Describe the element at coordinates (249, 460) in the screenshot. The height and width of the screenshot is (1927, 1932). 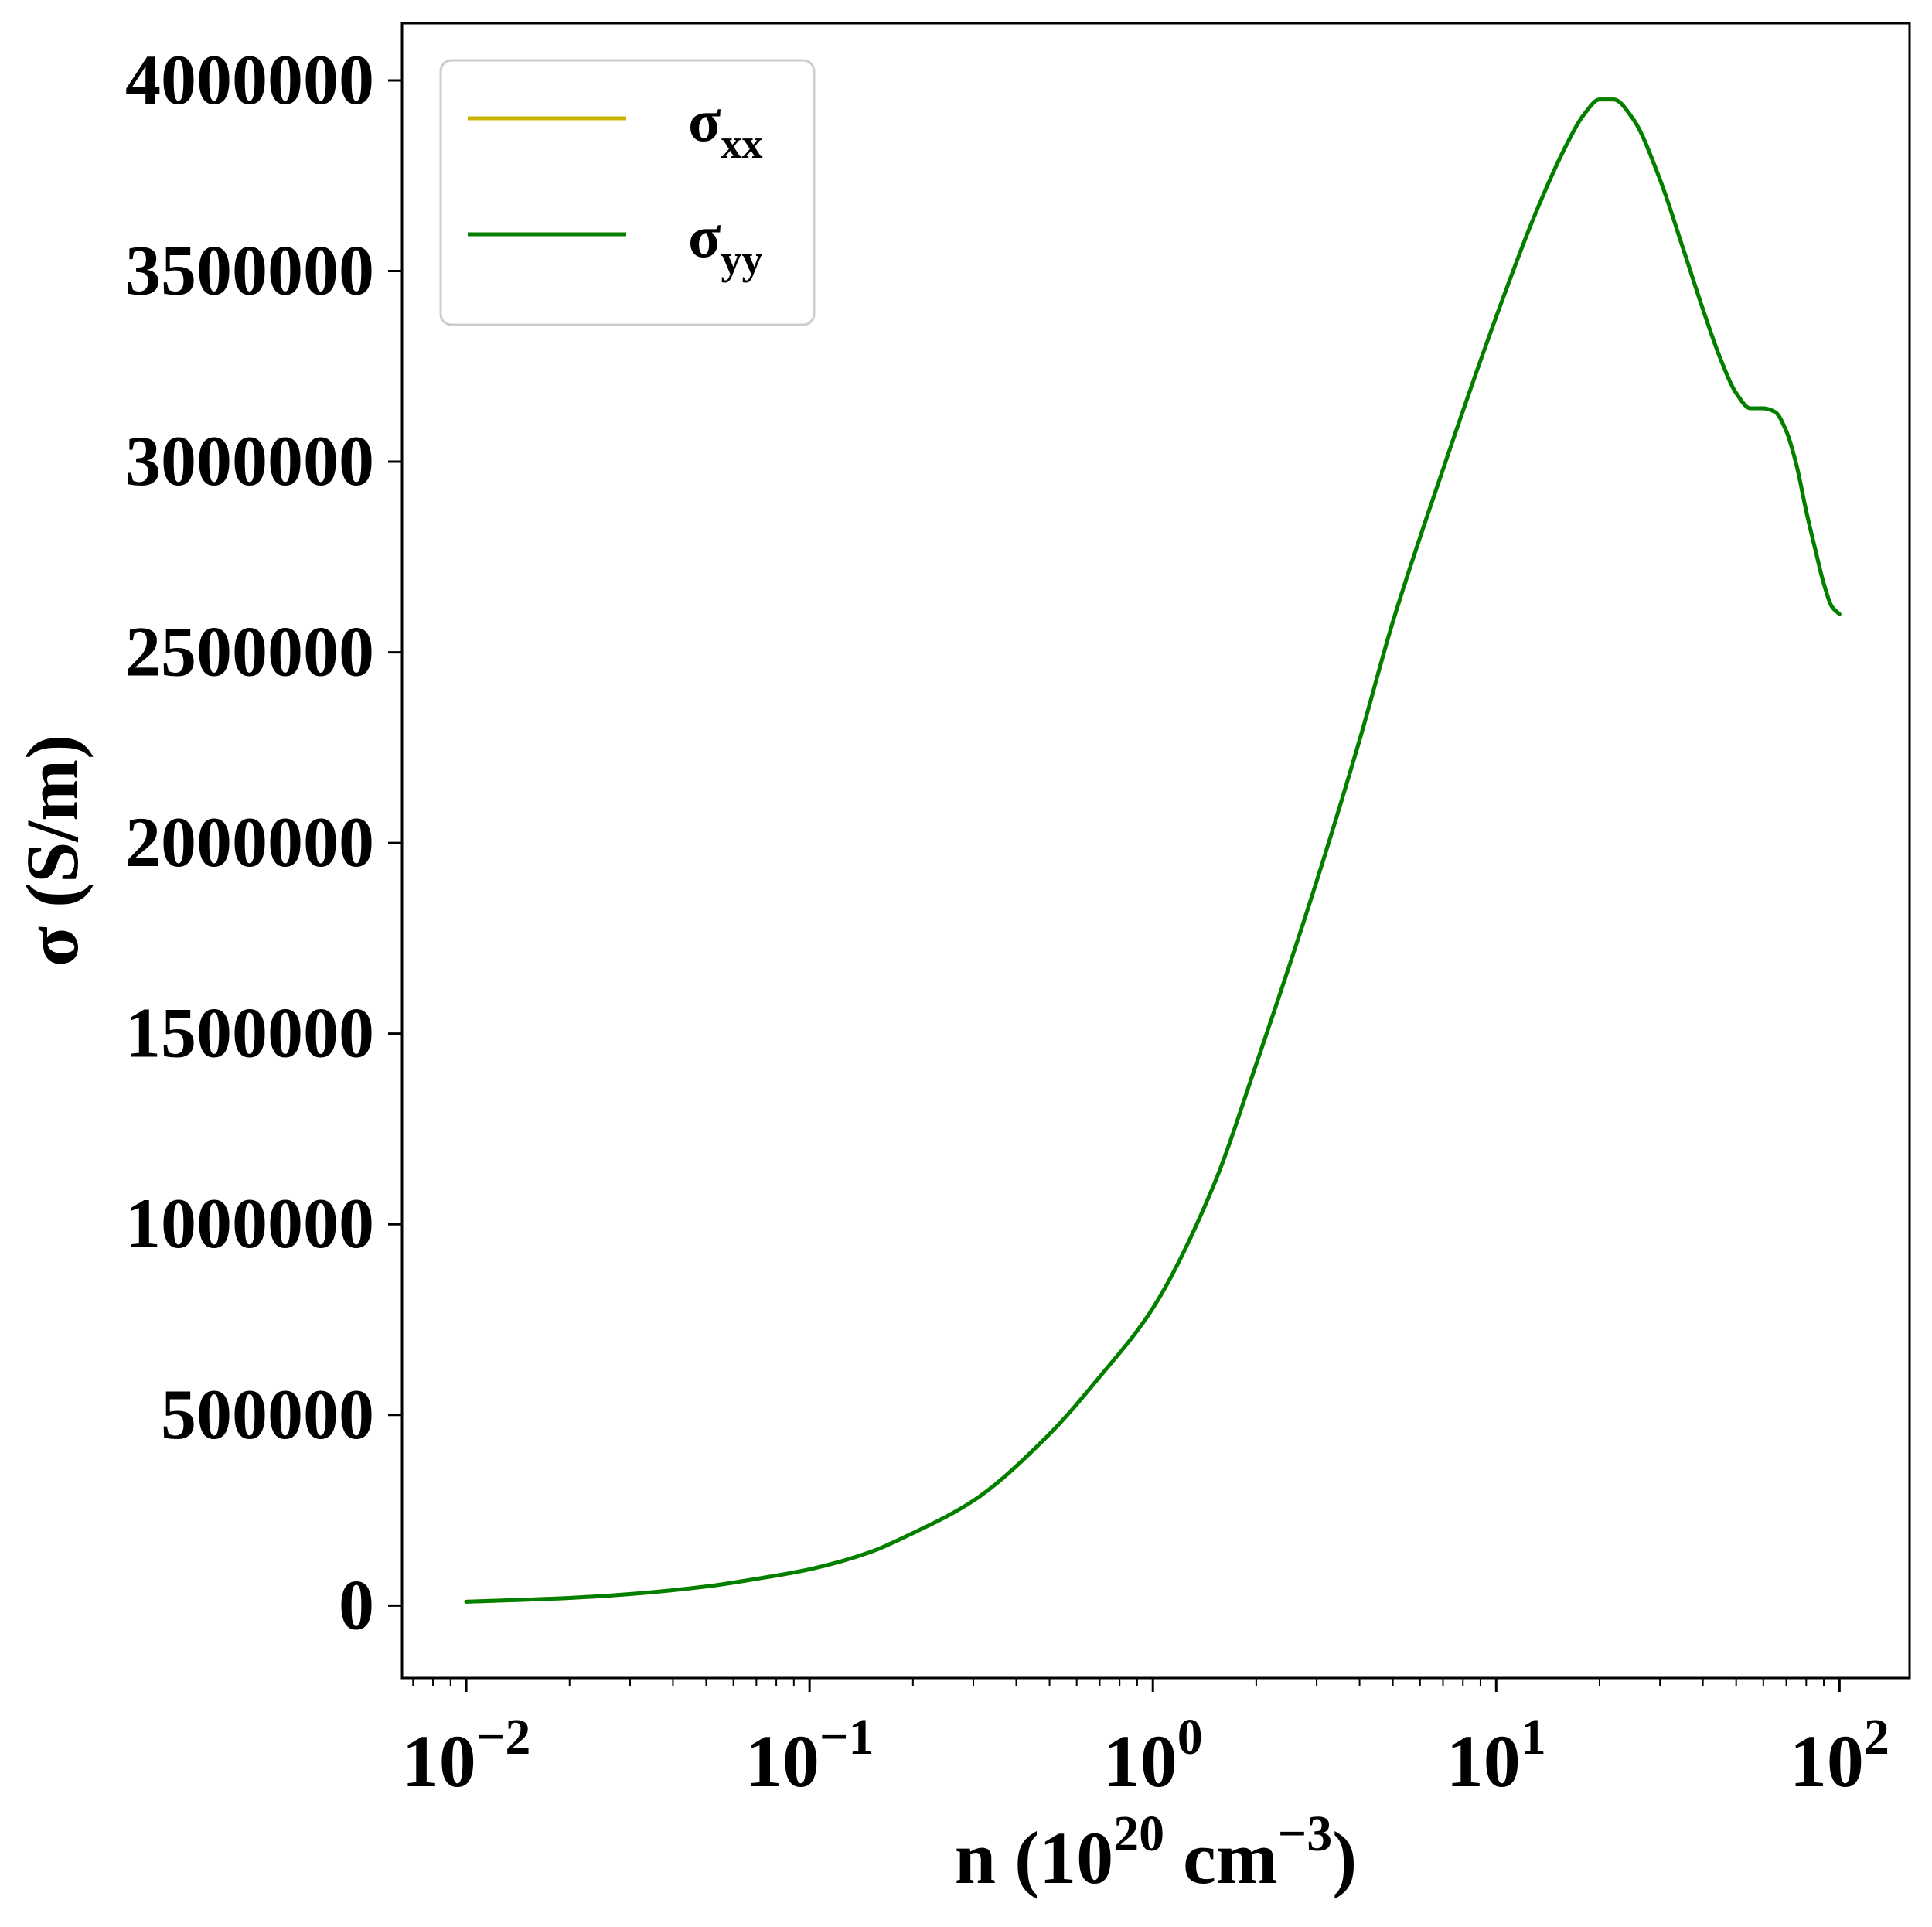
I see `y-tick-label: 3000000` at that location.